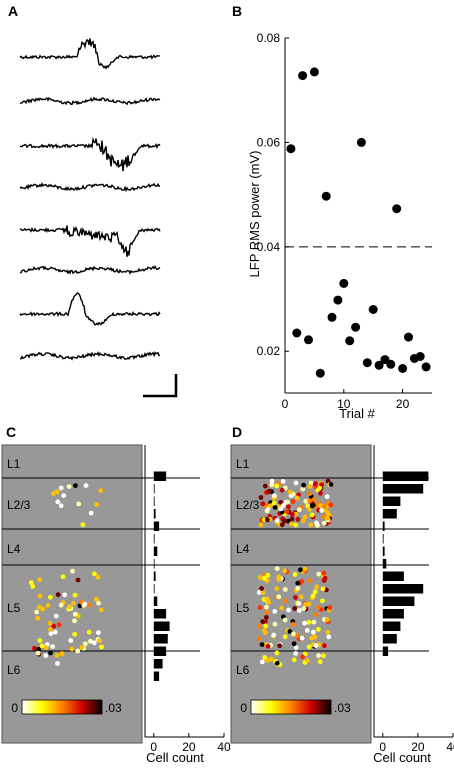 This screenshot has width=454, height=768. Describe the element at coordinates (224, 747) in the screenshot. I see `hist-x-tick-label: 40` at that location.